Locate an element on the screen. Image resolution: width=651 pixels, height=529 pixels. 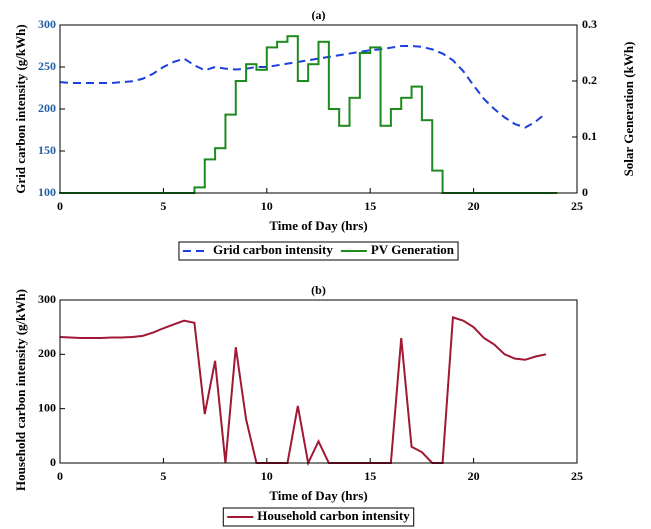
y2-tick-label: 0 is located at coordinates (585, 192).